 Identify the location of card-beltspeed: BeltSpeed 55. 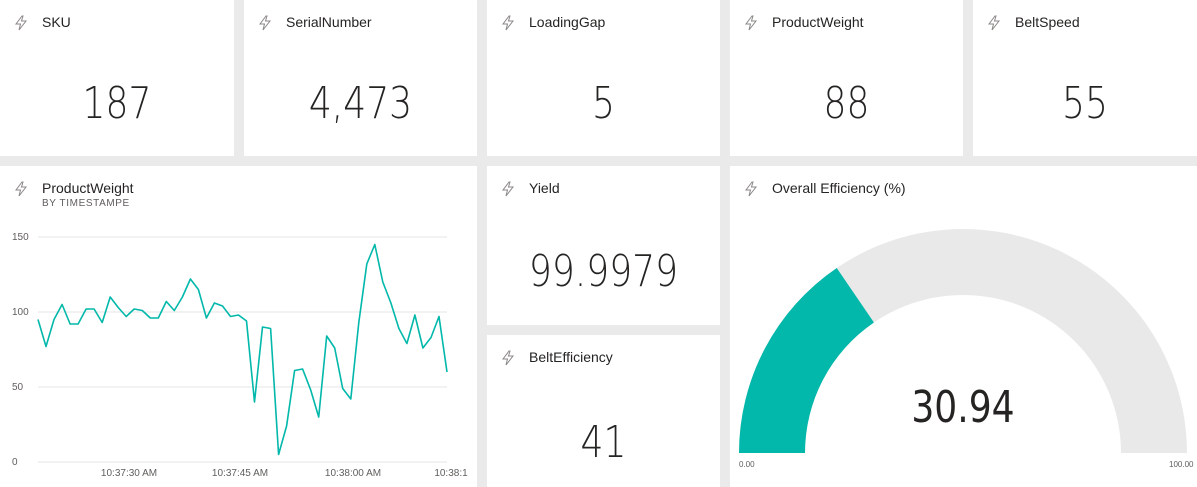
(1085, 78).